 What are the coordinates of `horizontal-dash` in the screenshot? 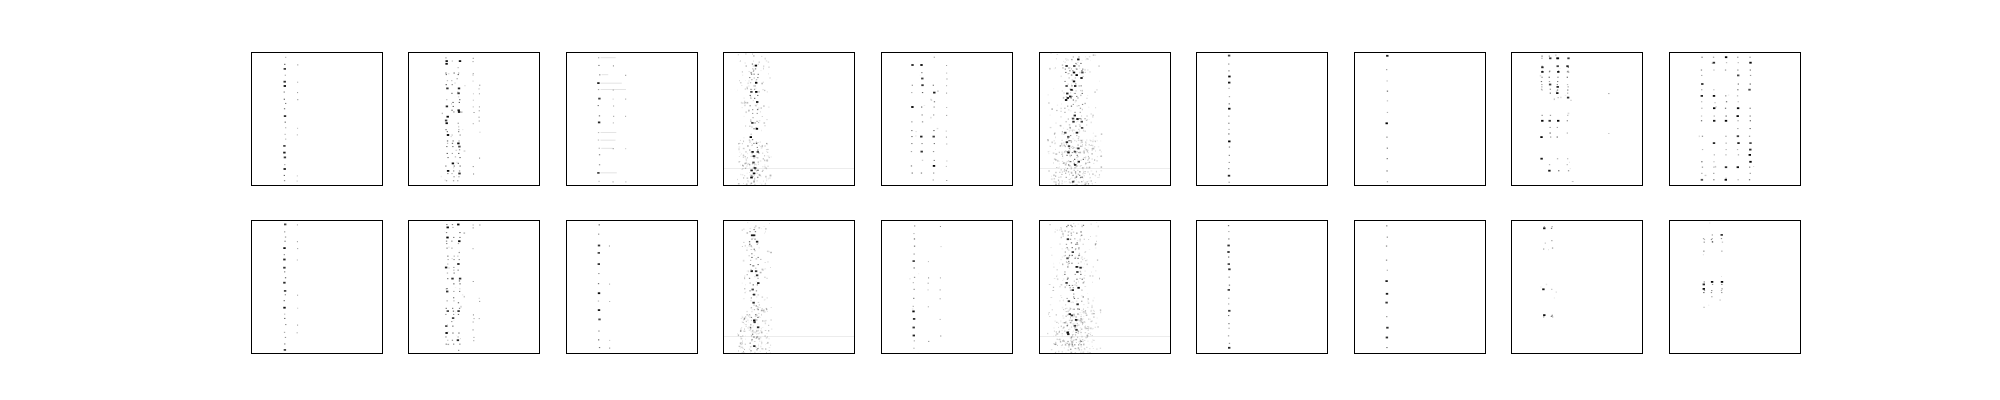 It's located at (608, 173).